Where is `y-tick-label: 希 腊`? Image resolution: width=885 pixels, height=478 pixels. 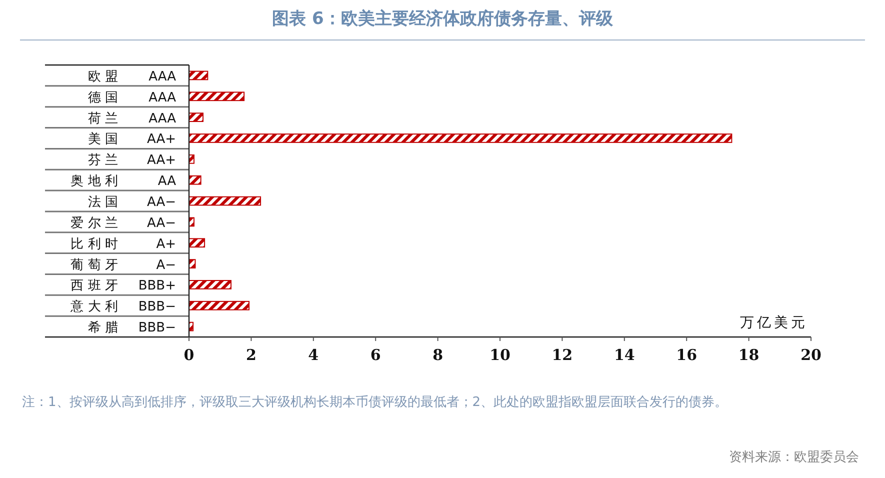 y-tick-label: 希 腊 is located at coordinates (103, 328).